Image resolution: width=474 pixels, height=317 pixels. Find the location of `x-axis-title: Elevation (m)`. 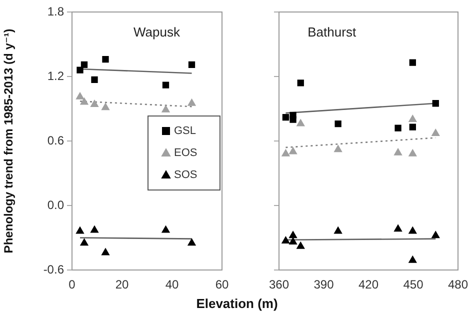

x-axis-title: Elevation (m) is located at coordinates (237, 303).